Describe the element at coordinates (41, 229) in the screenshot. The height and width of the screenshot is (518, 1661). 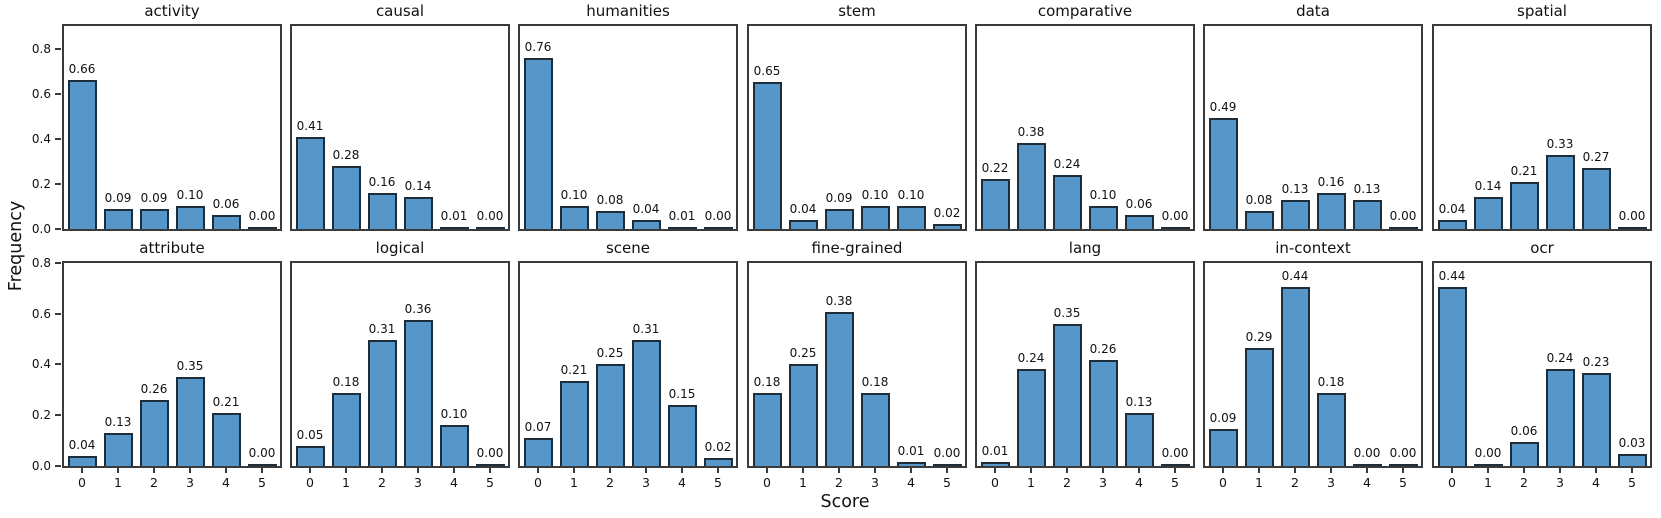
I see `y-tick-label: 0.0` at that location.